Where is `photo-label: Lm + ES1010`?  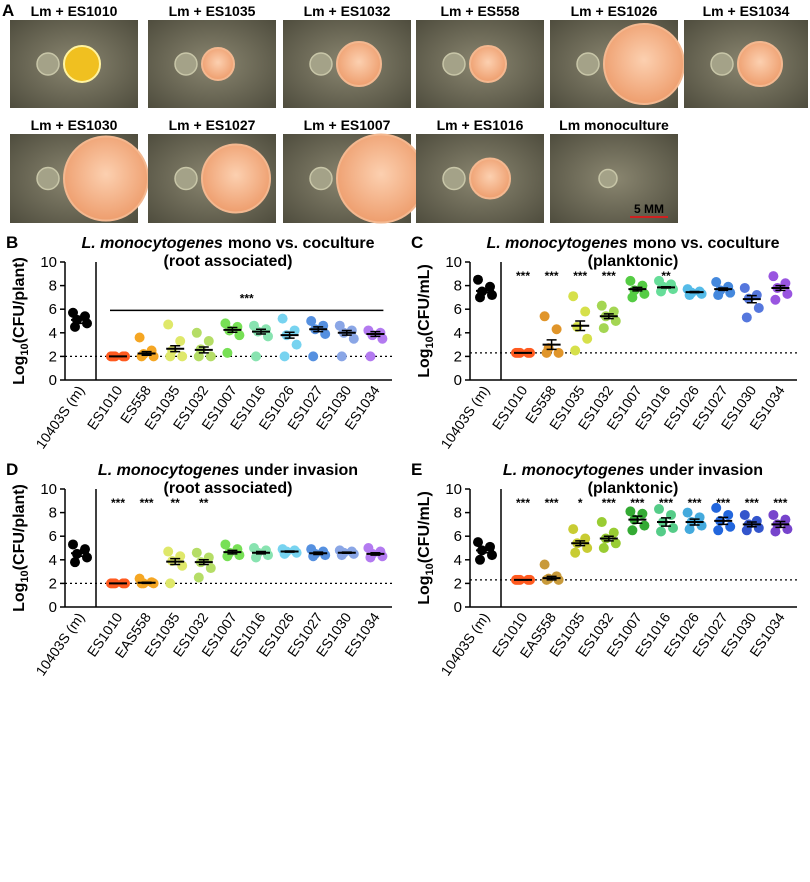 photo-label: Lm + ES1010 is located at coordinates (74, 11).